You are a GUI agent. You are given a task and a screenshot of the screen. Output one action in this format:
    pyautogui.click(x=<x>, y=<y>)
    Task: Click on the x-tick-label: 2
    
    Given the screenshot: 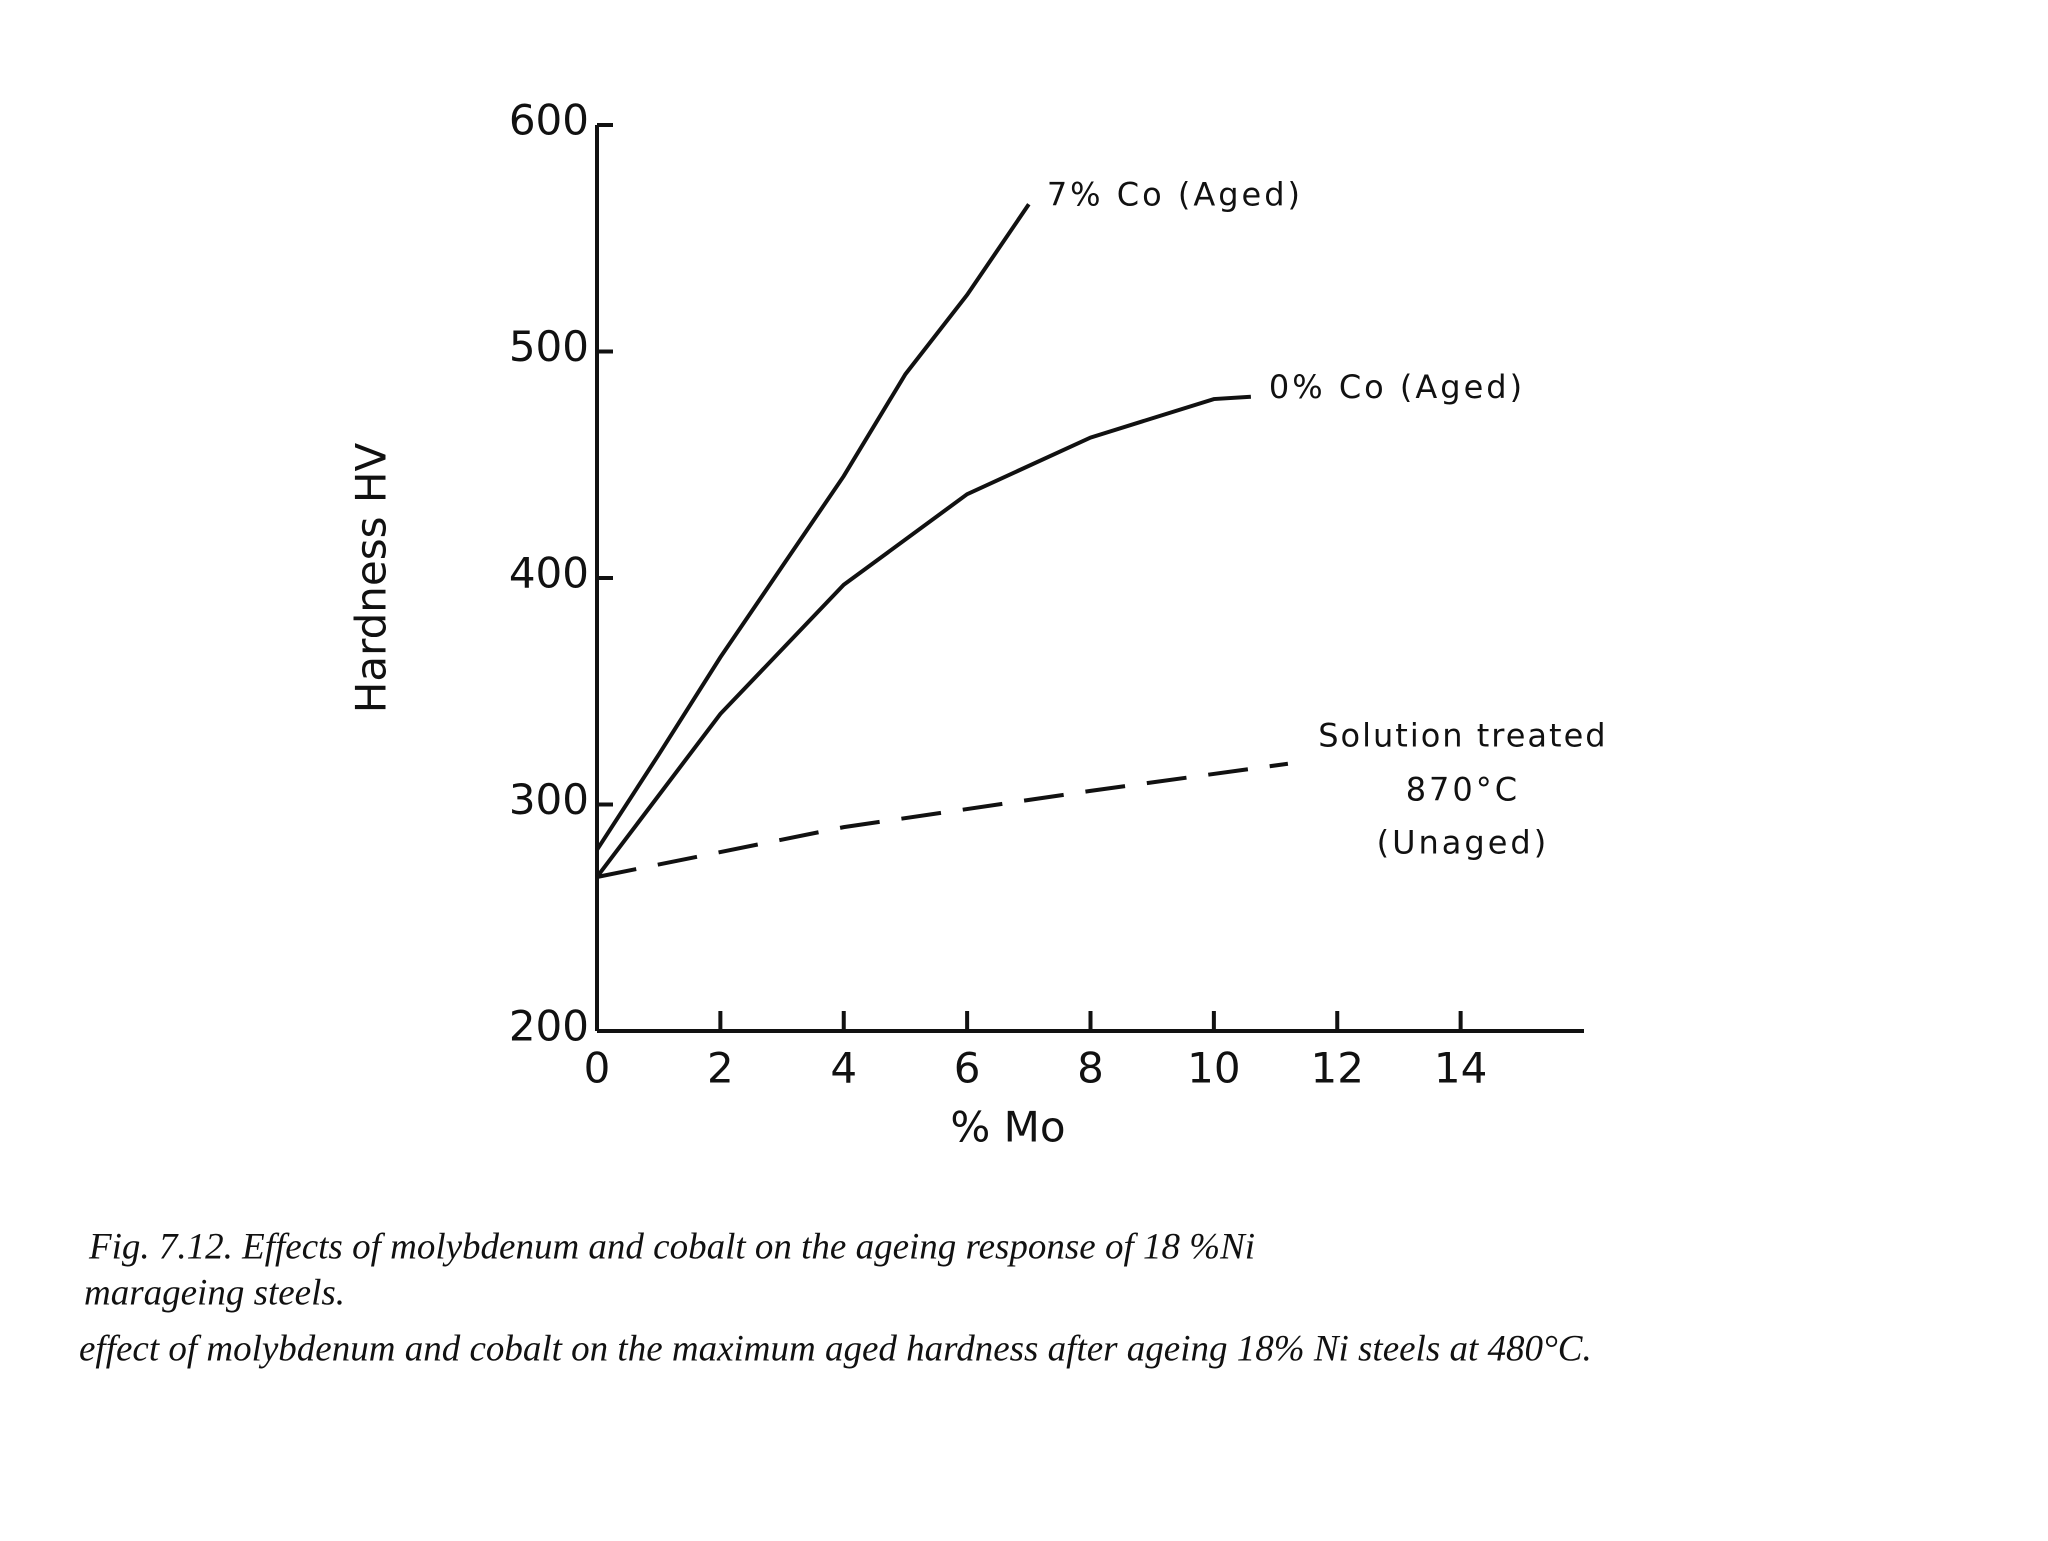 What is the action you would take?
    pyautogui.click(x=720, y=1068)
    